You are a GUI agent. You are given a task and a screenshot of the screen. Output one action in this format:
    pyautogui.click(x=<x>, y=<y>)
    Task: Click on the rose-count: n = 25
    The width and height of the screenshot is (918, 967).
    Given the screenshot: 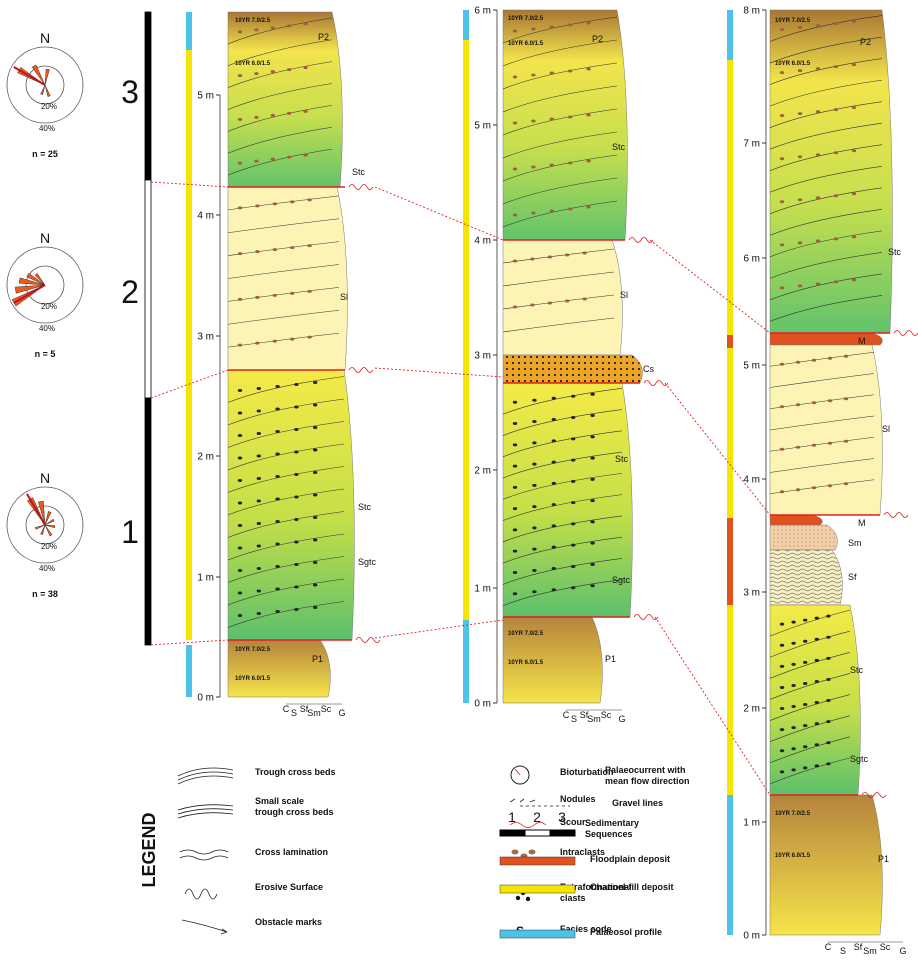 What is the action you would take?
    pyautogui.click(x=45, y=154)
    